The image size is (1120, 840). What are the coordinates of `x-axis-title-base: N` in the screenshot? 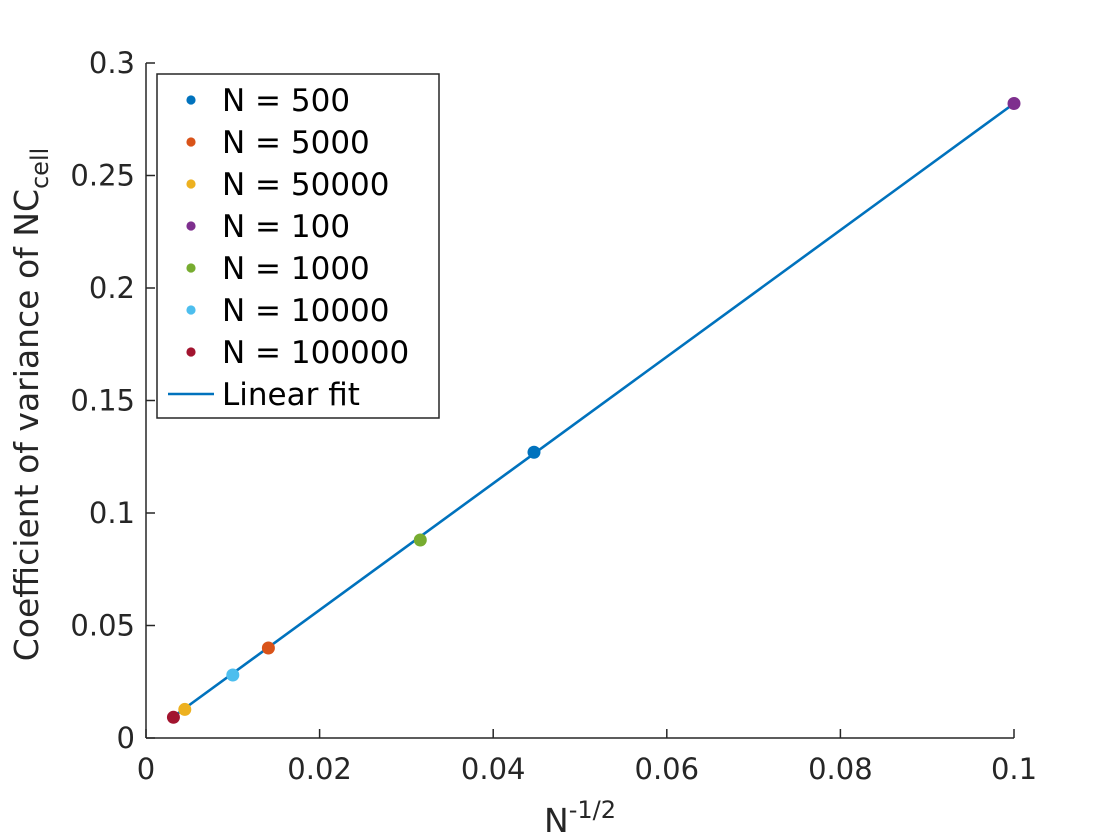 It's located at (556, 820).